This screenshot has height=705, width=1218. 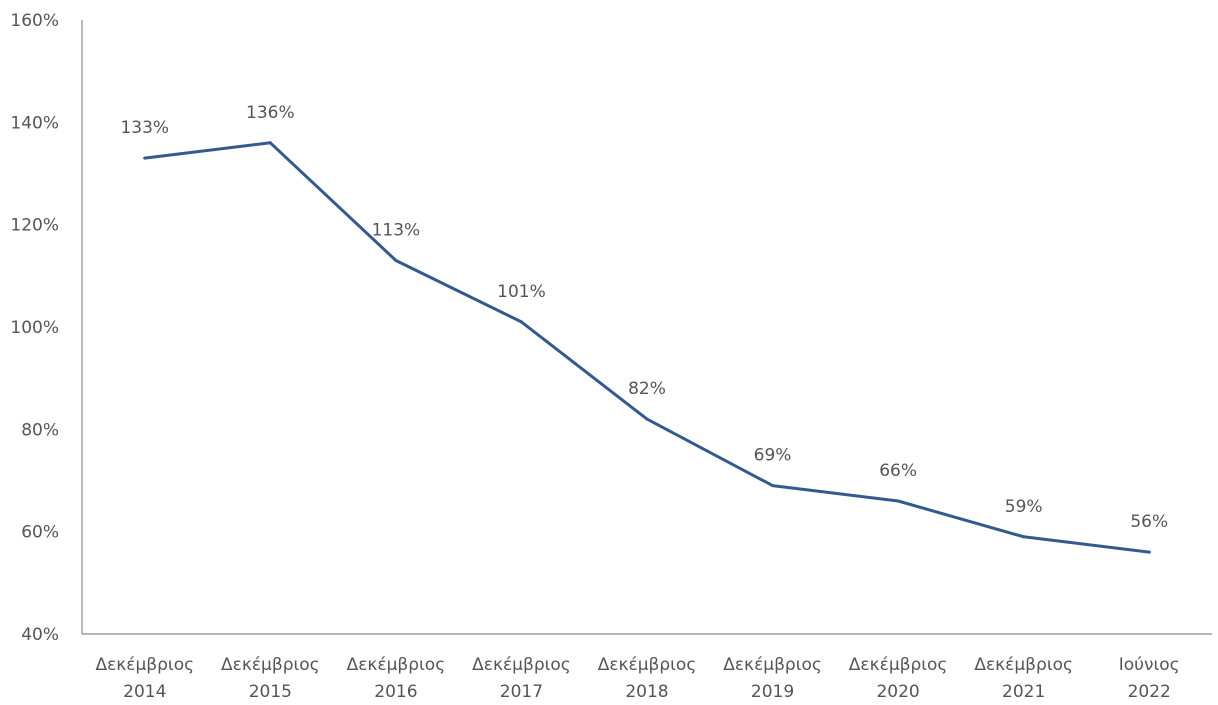 What do you see at coordinates (1023, 678) in the screenshot?
I see `x-tick-label: Δεκέμβριος 2021` at bounding box center [1023, 678].